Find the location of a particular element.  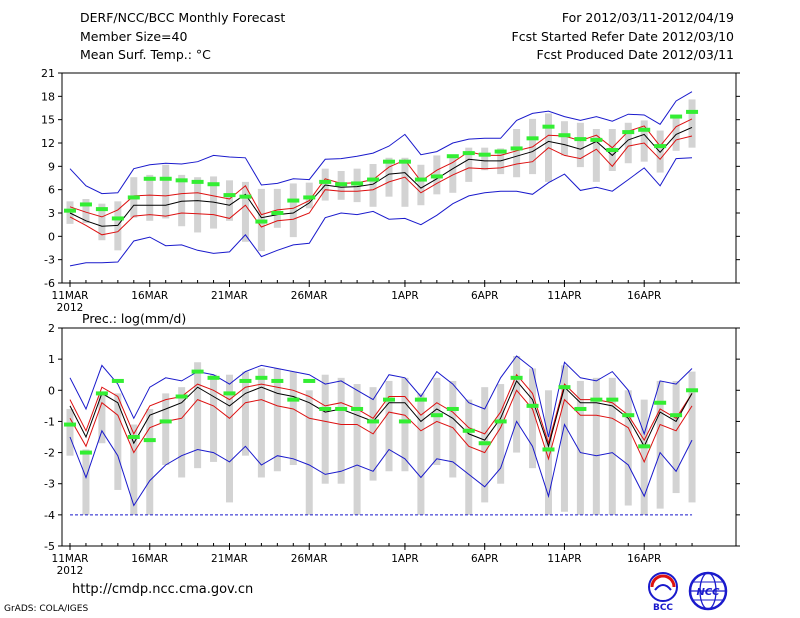

temp-ytick-label-21: 21 is located at coordinates (48, 73).